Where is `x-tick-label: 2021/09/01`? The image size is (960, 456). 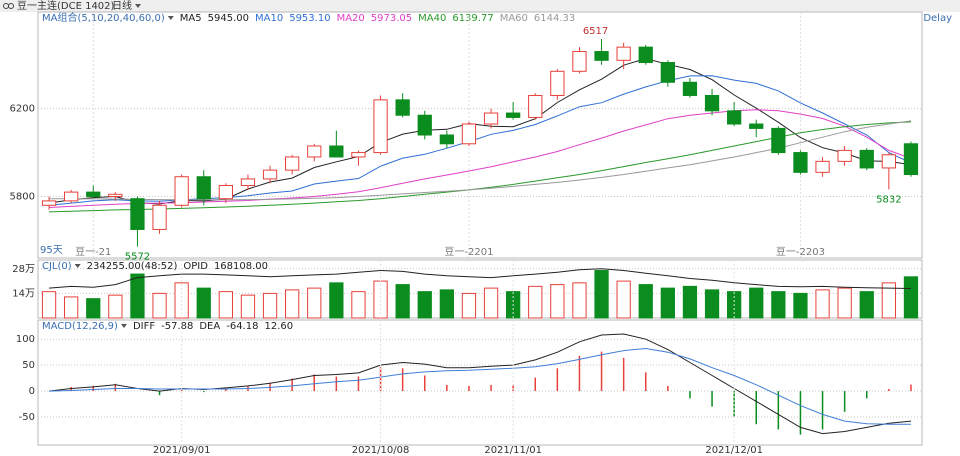
x-tick-label: 2021/09/01 is located at coordinates (182, 450).